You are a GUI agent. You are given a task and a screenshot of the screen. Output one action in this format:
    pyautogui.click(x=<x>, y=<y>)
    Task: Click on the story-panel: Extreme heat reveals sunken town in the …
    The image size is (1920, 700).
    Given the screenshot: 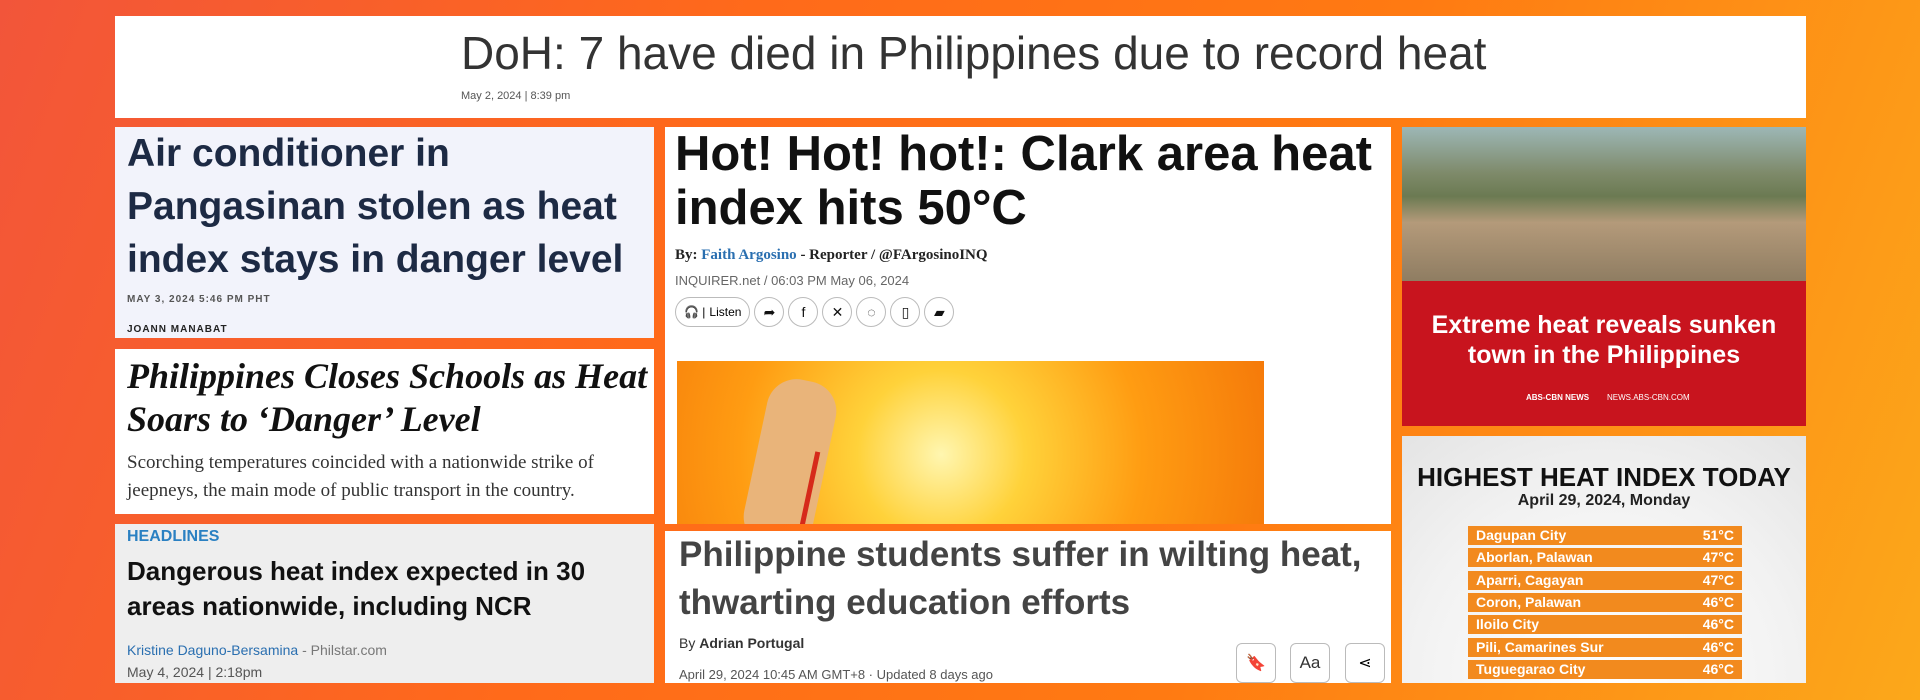 What is the action you would take?
    pyautogui.click(x=1604, y=276)
    